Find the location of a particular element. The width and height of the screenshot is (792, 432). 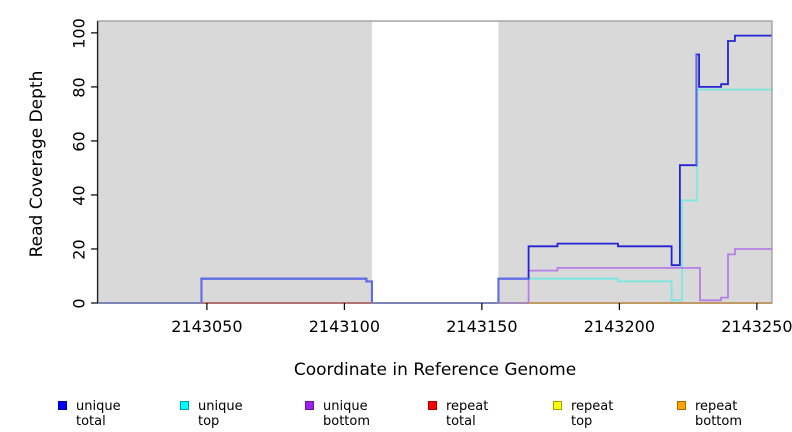

x-tick-label-2143050: 2143050 is located at coordinates (207, 326).